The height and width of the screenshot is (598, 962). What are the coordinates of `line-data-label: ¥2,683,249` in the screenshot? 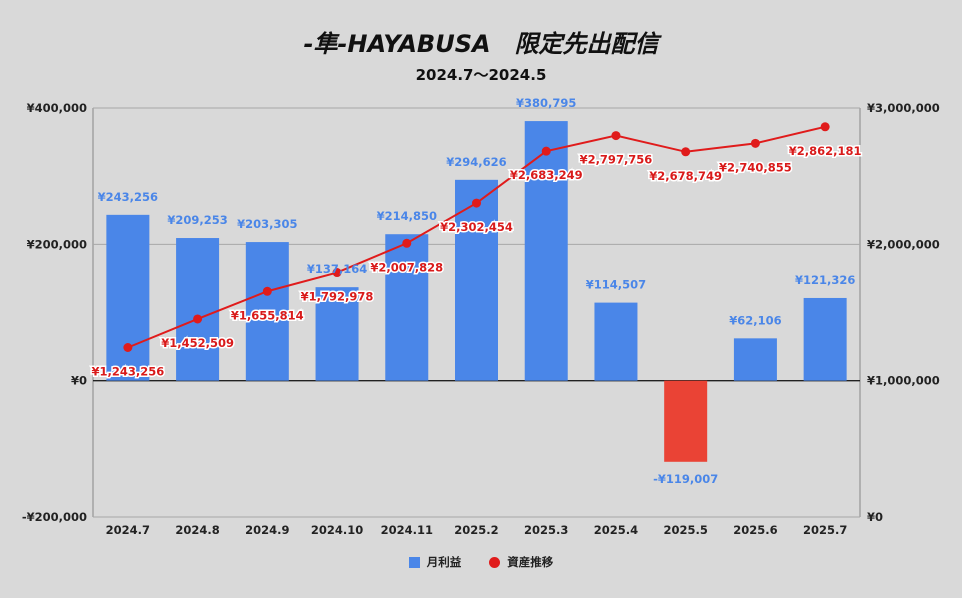 It's located at (546, 175).